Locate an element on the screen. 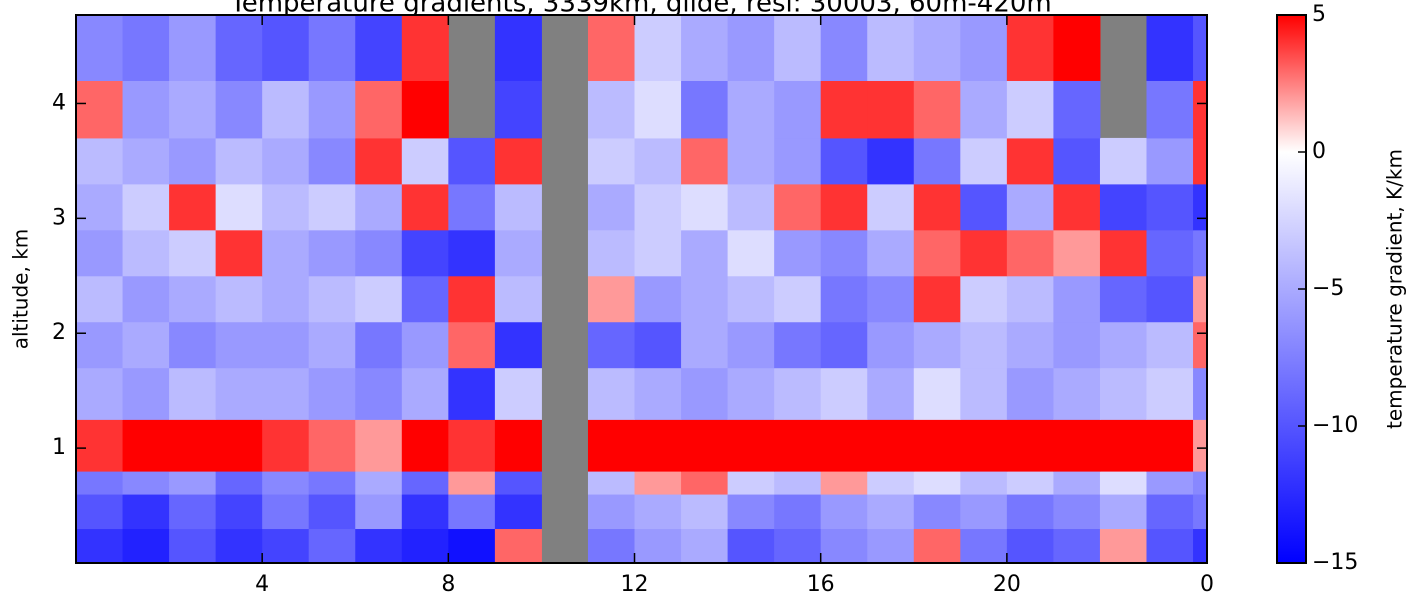 The height and width of the screenshot is (603, 1408). colorbar-label: temperature gradient, K/km is located at coordinates (1395, 289).